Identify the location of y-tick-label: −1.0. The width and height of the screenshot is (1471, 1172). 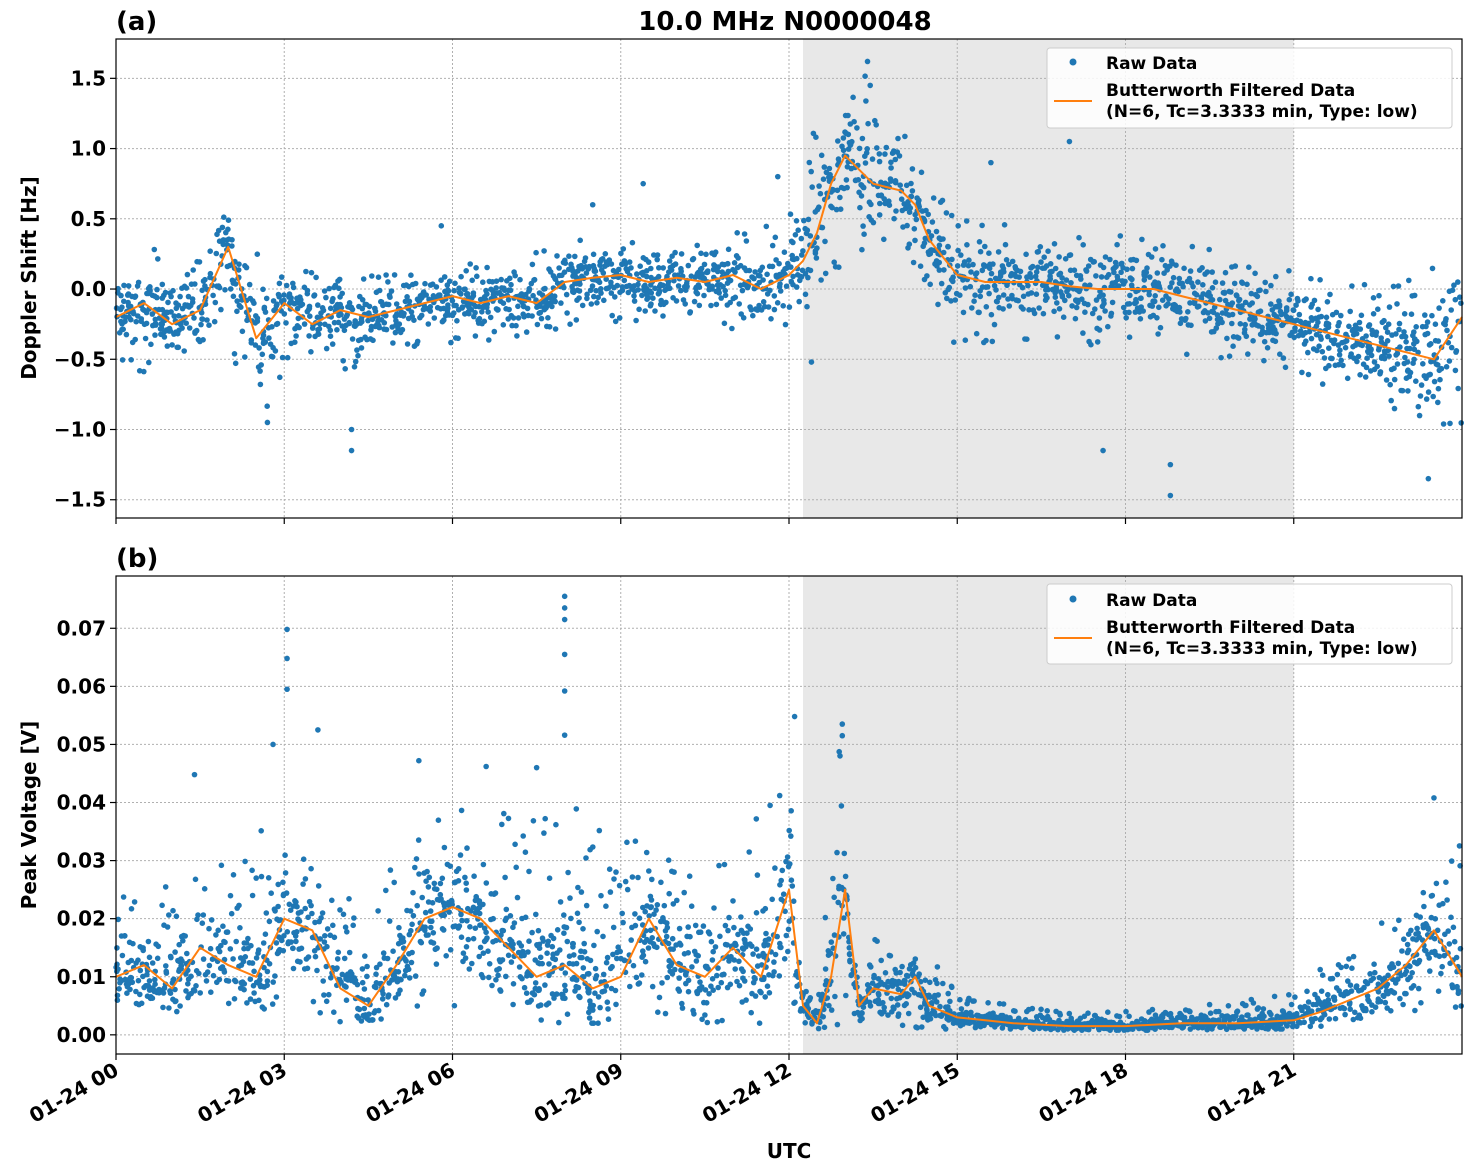
(80, 430).